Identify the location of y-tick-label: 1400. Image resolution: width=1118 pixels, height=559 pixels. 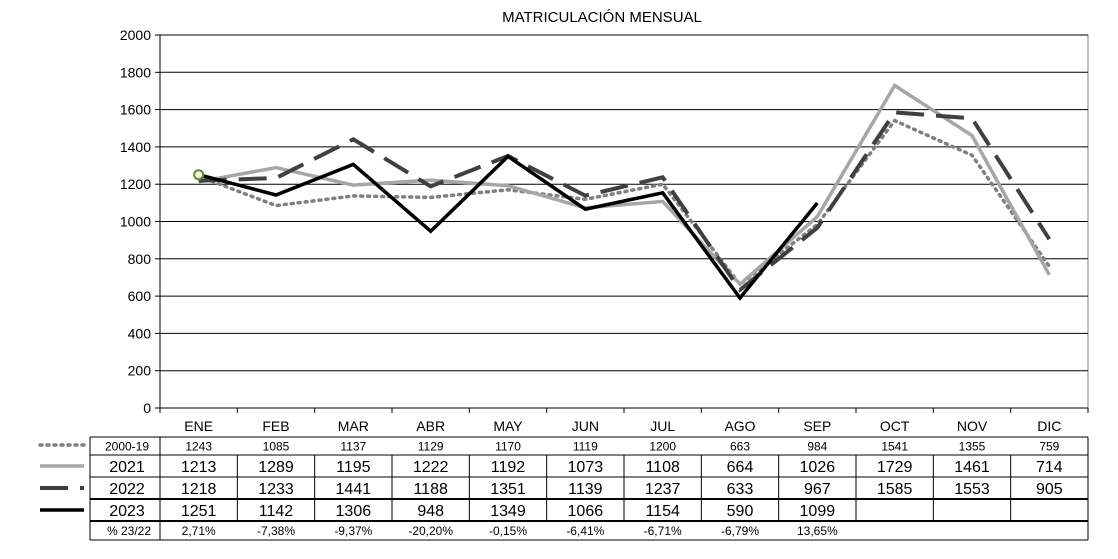
(135, 147).